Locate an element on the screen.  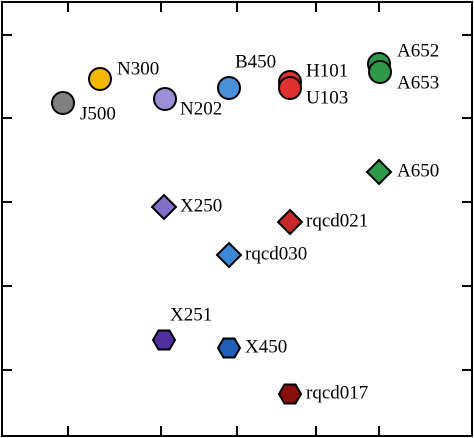
point-label: B450 is located at coordinates (255, 61).